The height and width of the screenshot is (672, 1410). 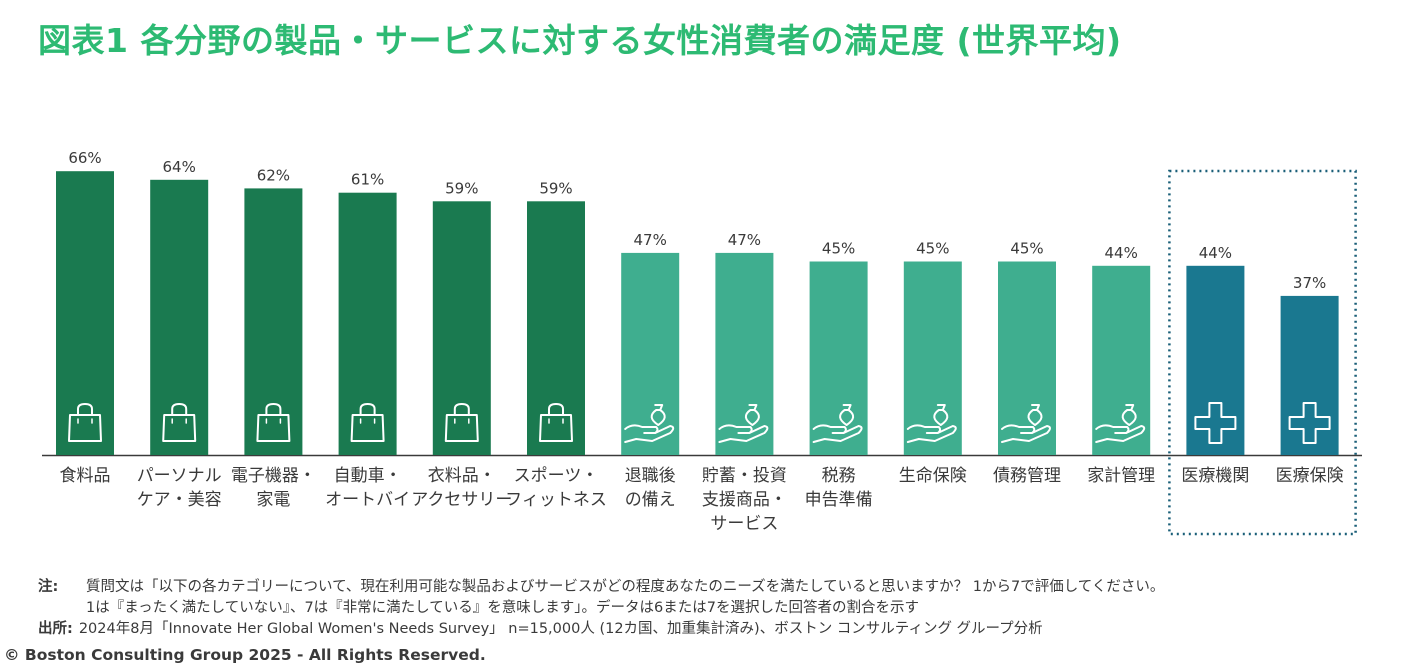 I want to click on note-label: 注:, so click(x=48, y=587).